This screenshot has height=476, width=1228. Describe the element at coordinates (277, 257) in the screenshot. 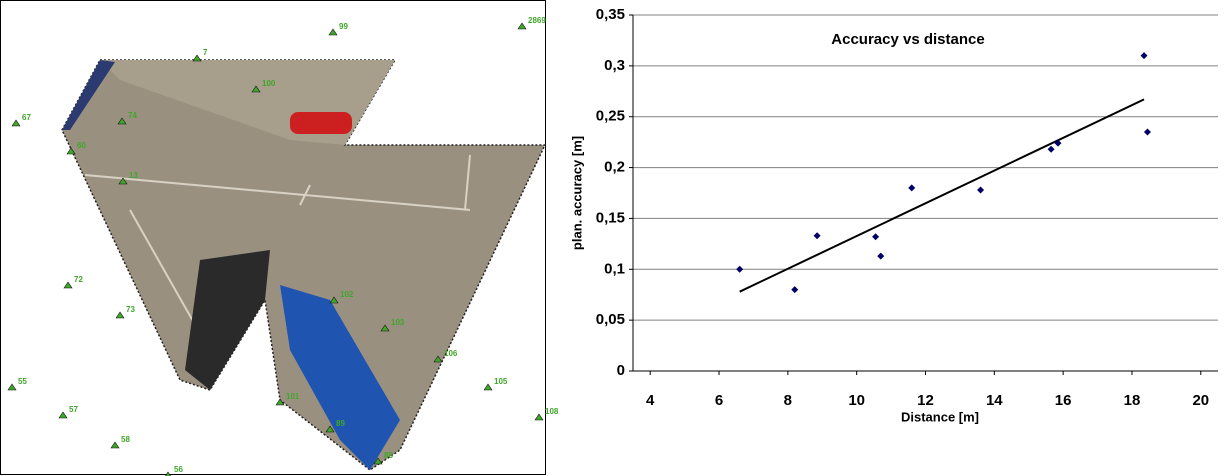

I see `parking-lines` at that location.